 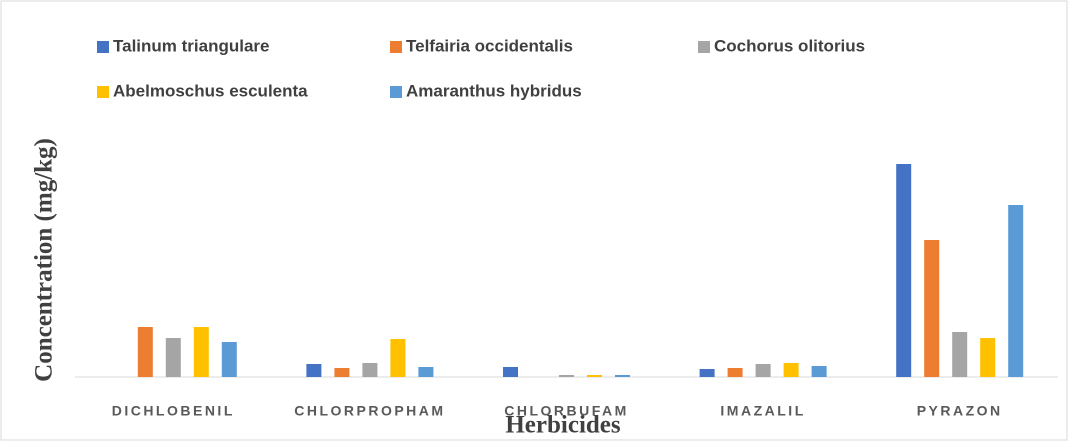 What do you see at coordinates (563, 425) in the screenshot?
I see `x-axis-title: Herbicides` at bounding box center [563, 425].